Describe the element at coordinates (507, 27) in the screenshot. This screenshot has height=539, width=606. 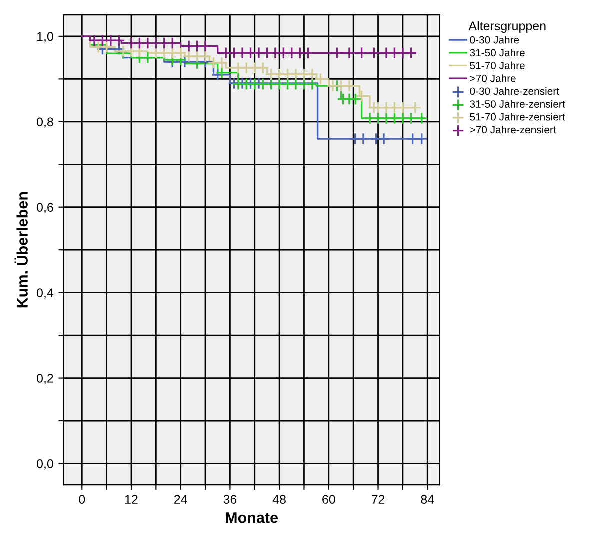
I see `legend-title: Altersgruppen` at that location.